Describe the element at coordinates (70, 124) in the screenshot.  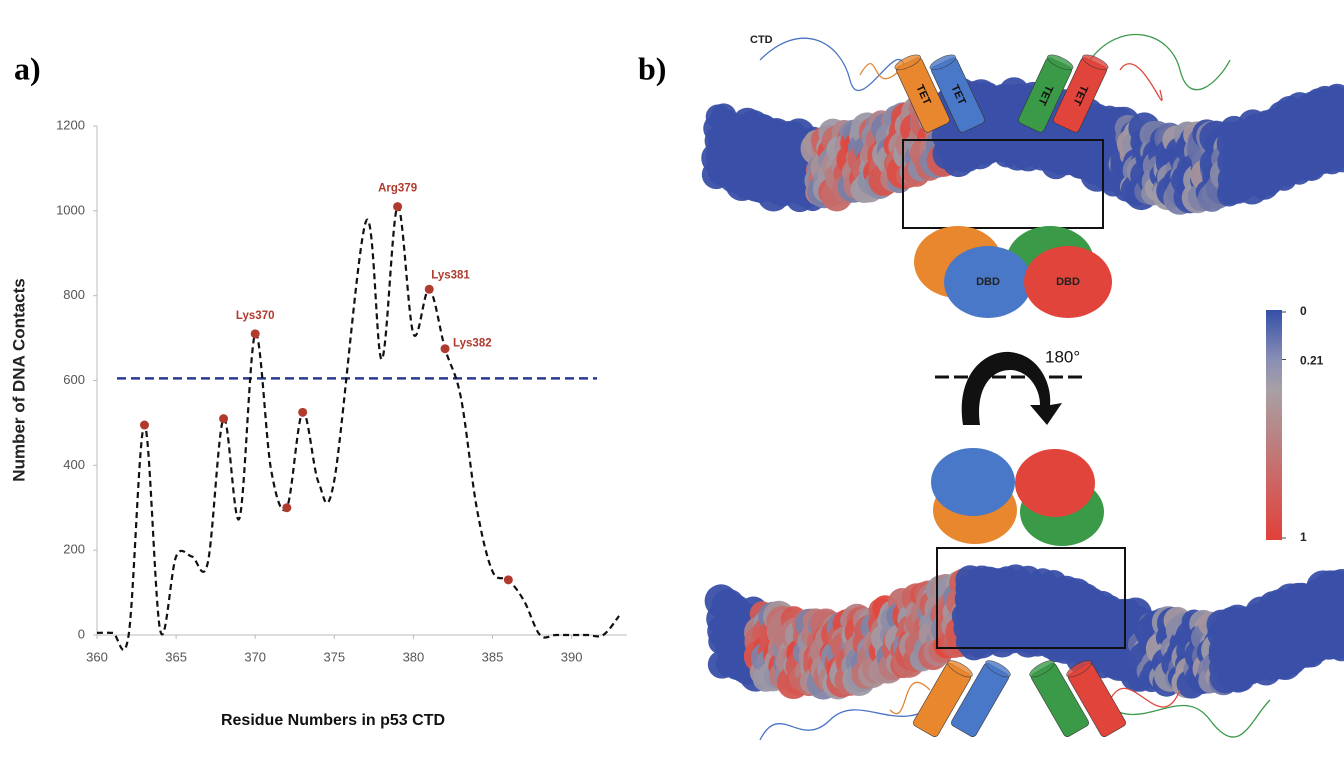
I see `y-tick-label: 1200` at that location.